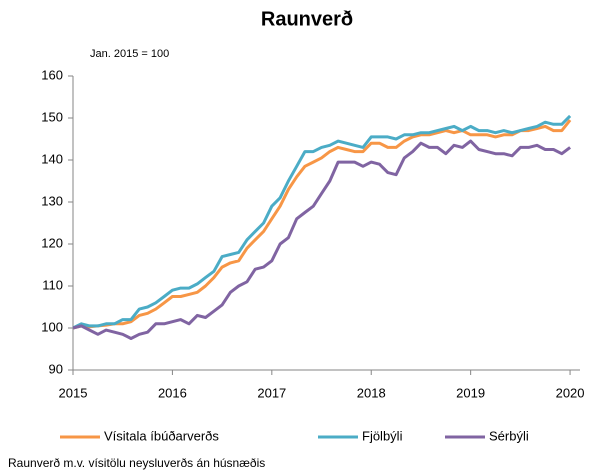  Describe the element at coordinates (307, 19) in the screenshot. I see `chart-title: Raunverð` at that location.